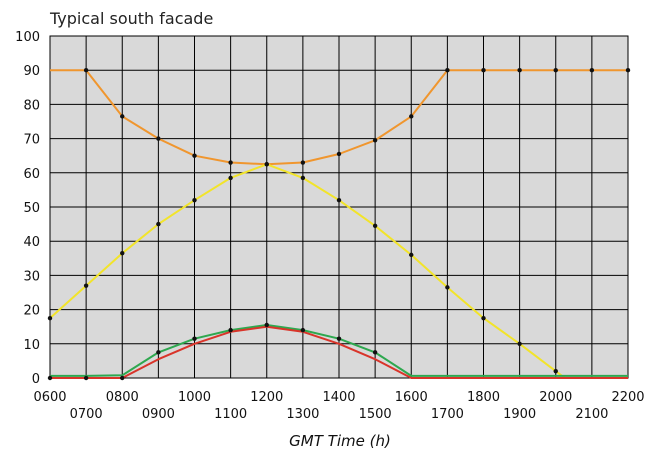 This screenshot has height=454, width=663. What do you see at coordinates (483, 397) in the screenshot?
I see `x-tick-label-upper: 1800` at bounding box center [483, 397].